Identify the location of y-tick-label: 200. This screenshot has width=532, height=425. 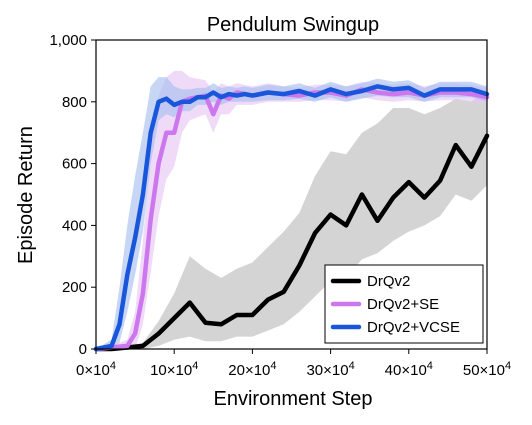
(74, 287).